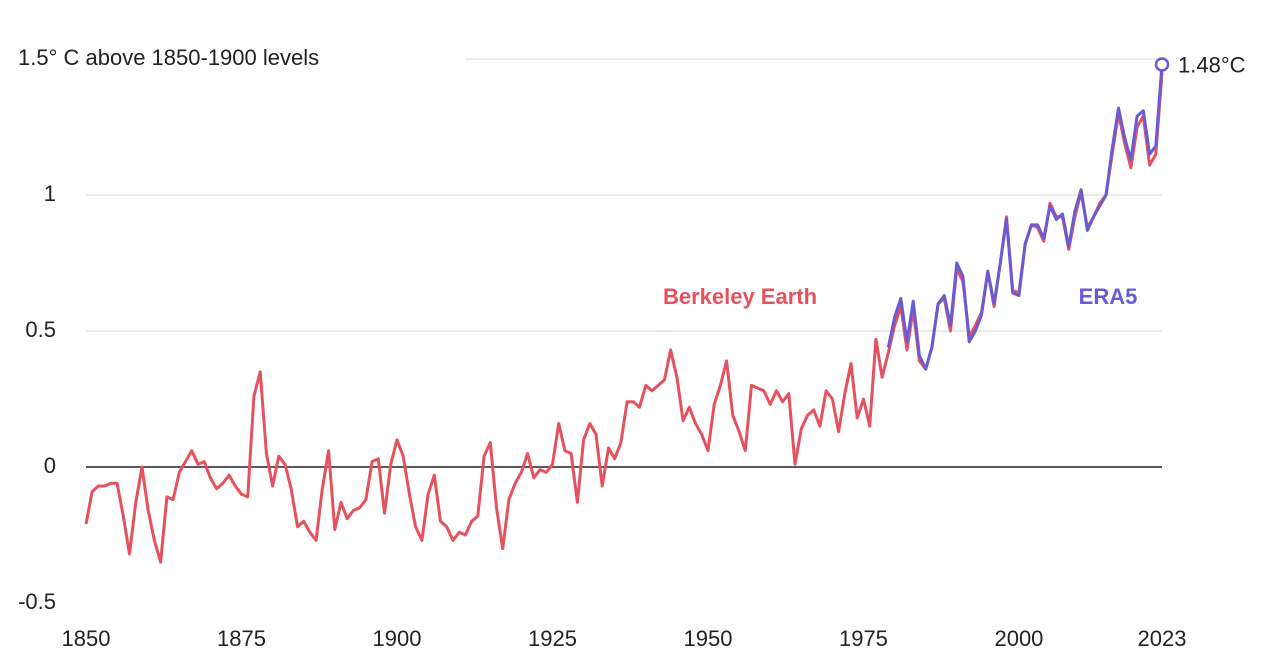  I want to click on series-label: Berkeley Earth, so click(740, 296).